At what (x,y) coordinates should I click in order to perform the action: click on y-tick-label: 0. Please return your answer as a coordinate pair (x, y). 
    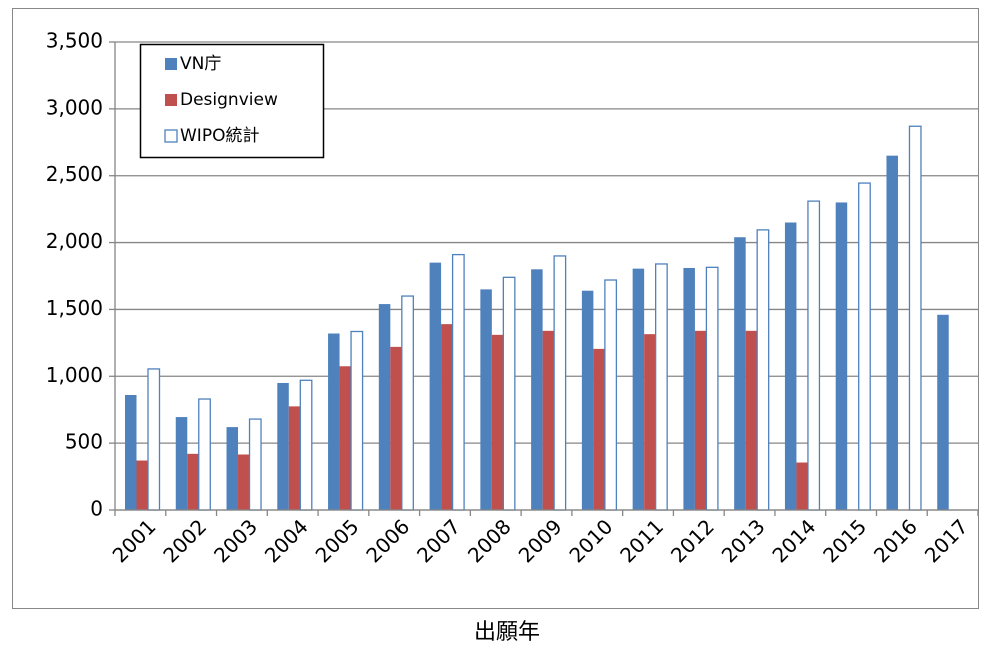
    Looking at the image, I should click on (96, 509).